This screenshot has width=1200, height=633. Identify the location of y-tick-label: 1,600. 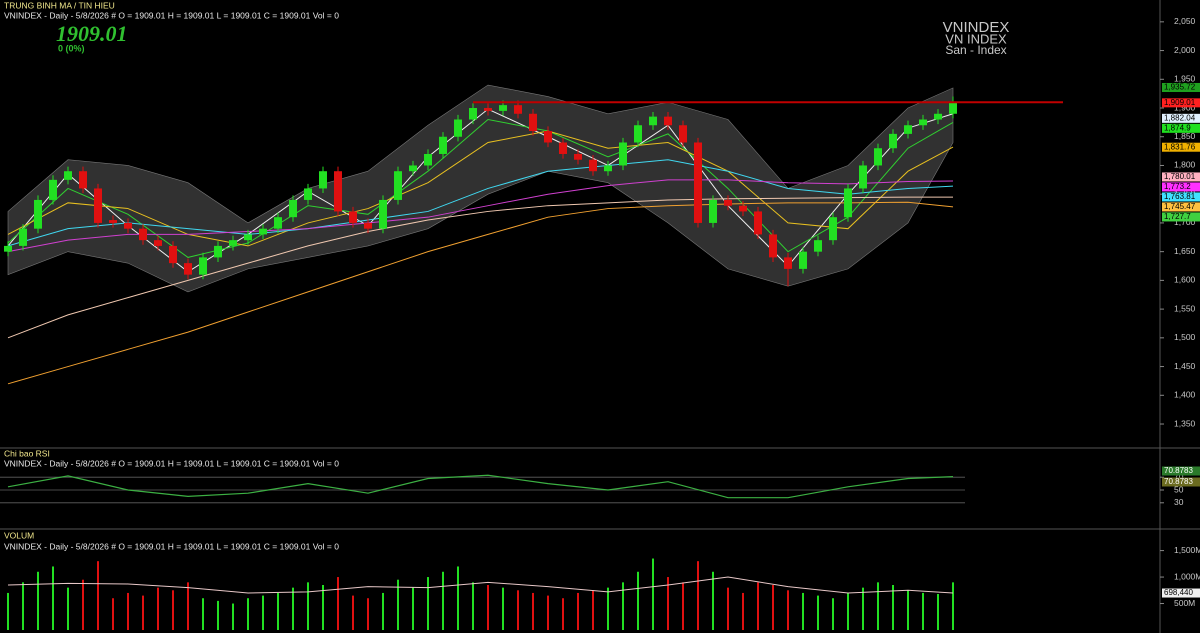
(1185, 280).